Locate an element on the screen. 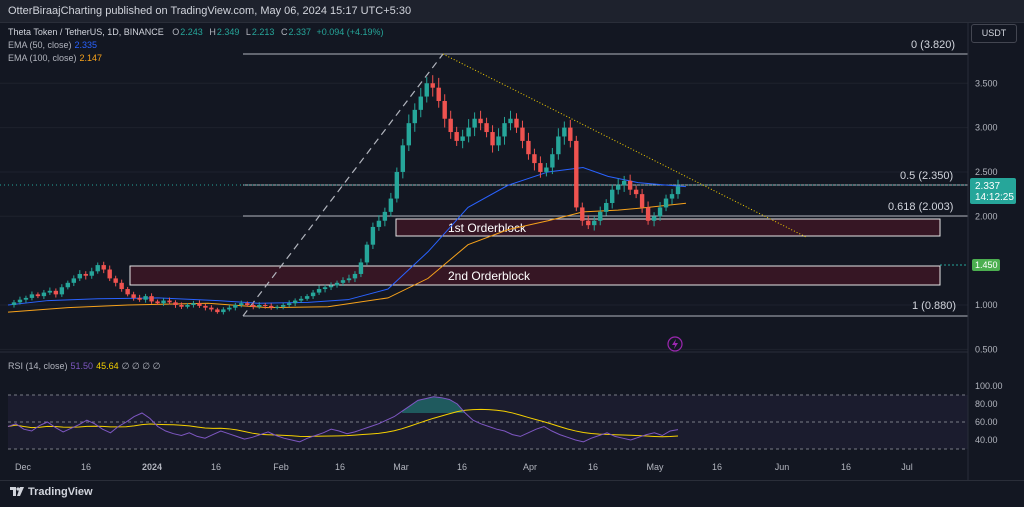 This screenshot has height=507, width=1024. tradingview-logo: TradingView is located at coordinates (51, 492).